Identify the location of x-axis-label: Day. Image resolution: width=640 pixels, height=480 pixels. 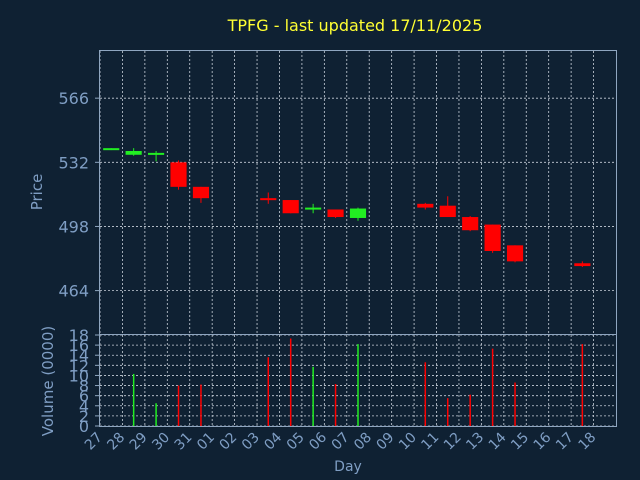
(348, 467).